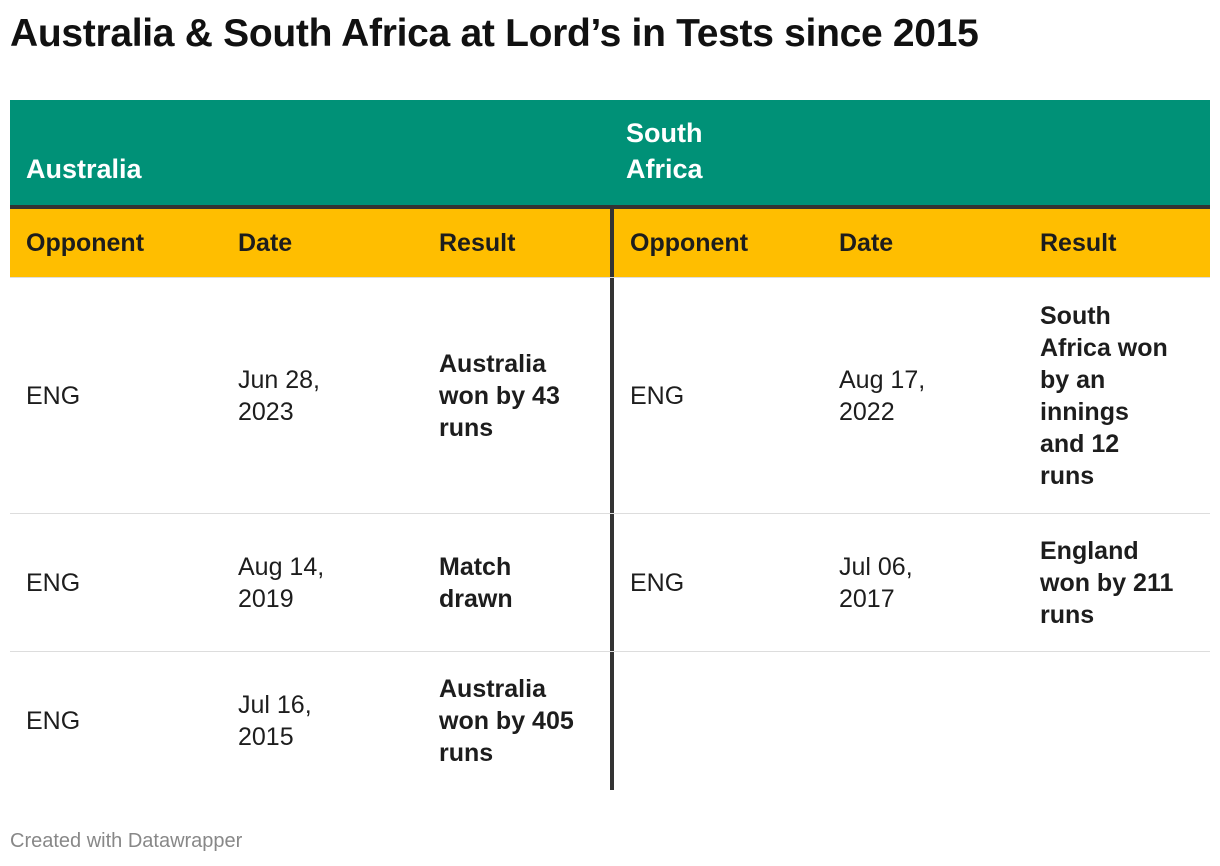 This screenshot has height=866, width=1220. I want to click on result-cell: Match drawn, so click(516, 582).